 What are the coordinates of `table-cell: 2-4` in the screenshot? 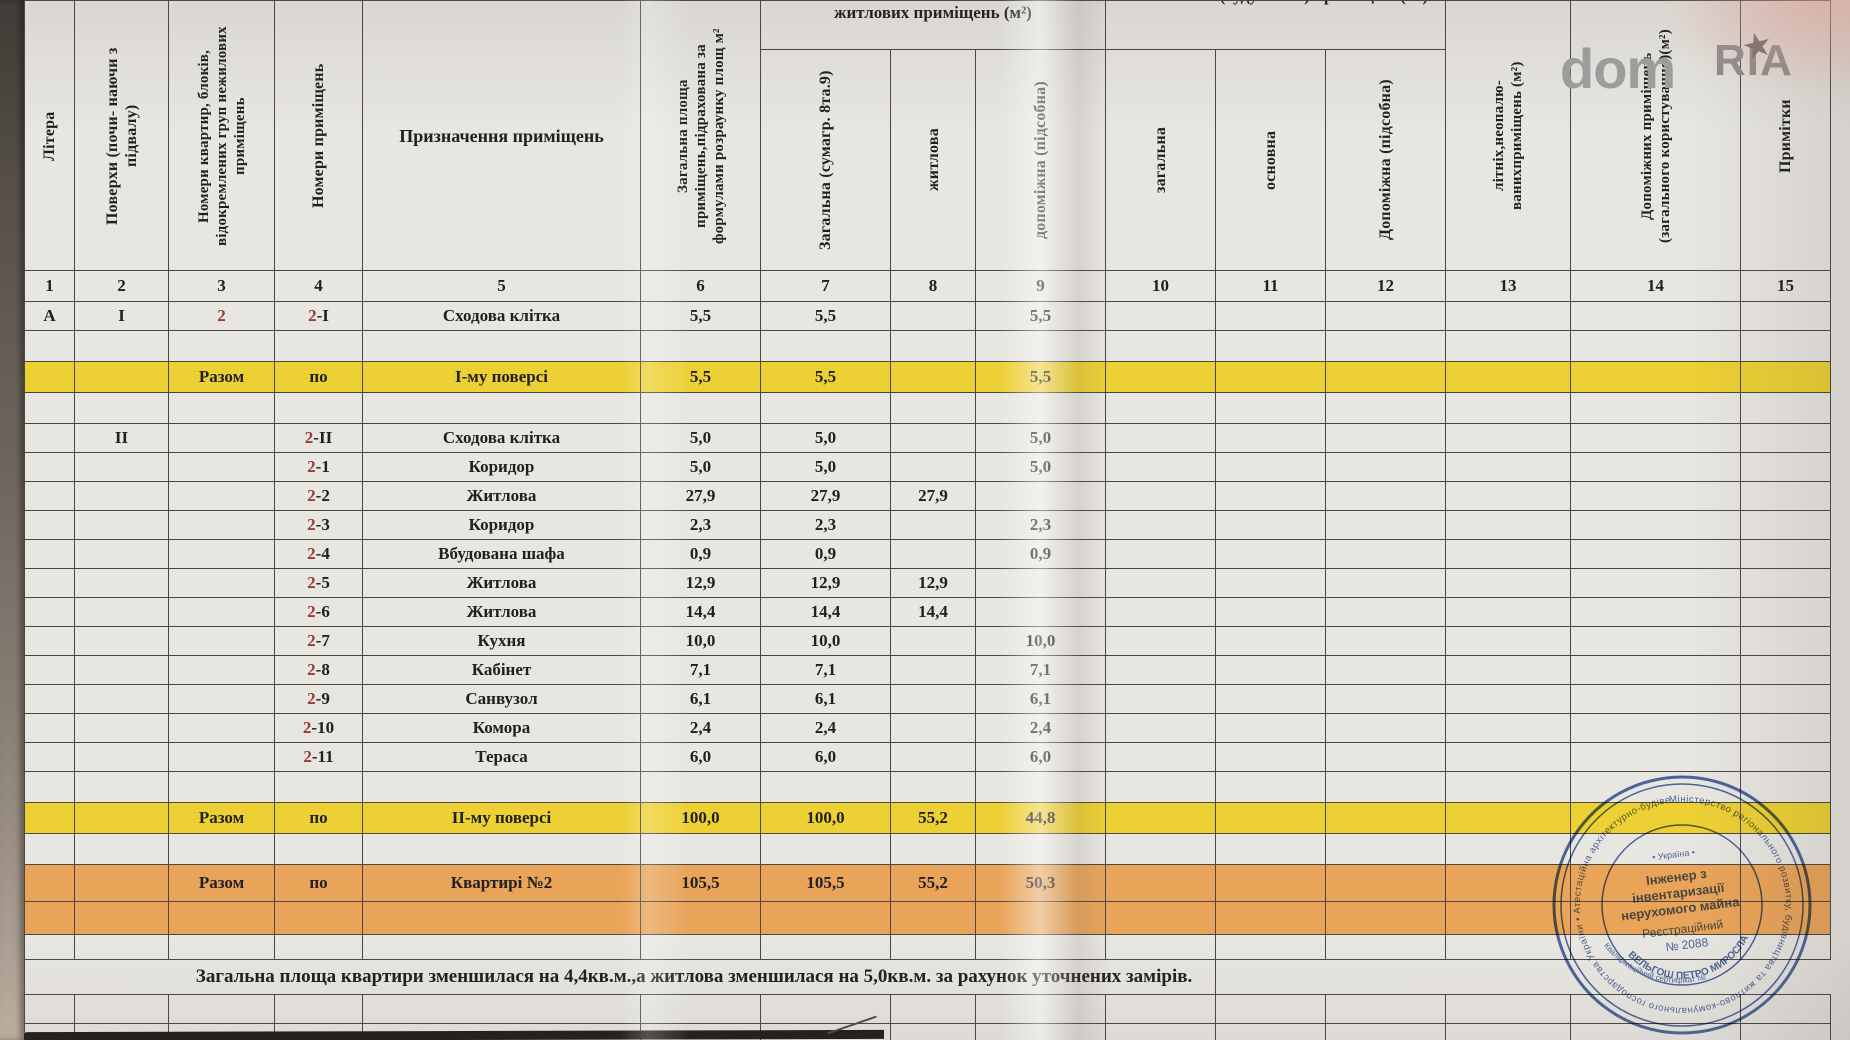 It's located at (318, 554).